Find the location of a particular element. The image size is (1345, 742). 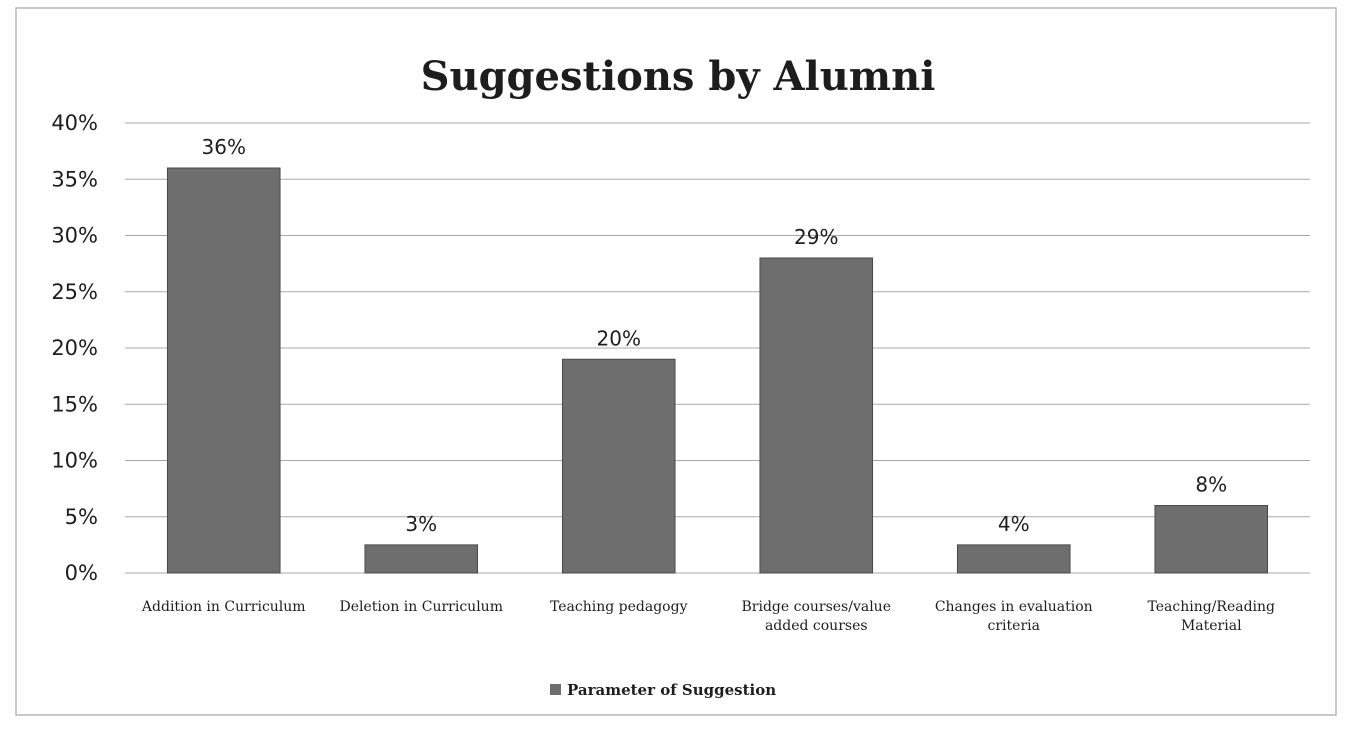

y-axis-tick-labels: 0% 5% 10% 15% 20% 25% 30% 35% 40% is located at coordinates (74, 348).